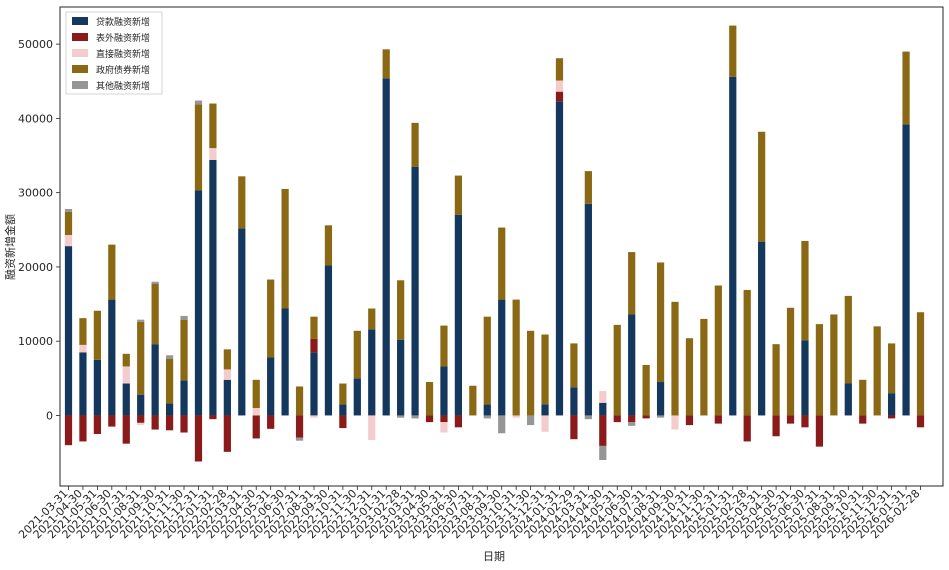 The height and width of the screenshot is (570, 949). I want to click on legend-label: 政府债券新增, so click(123, 70).